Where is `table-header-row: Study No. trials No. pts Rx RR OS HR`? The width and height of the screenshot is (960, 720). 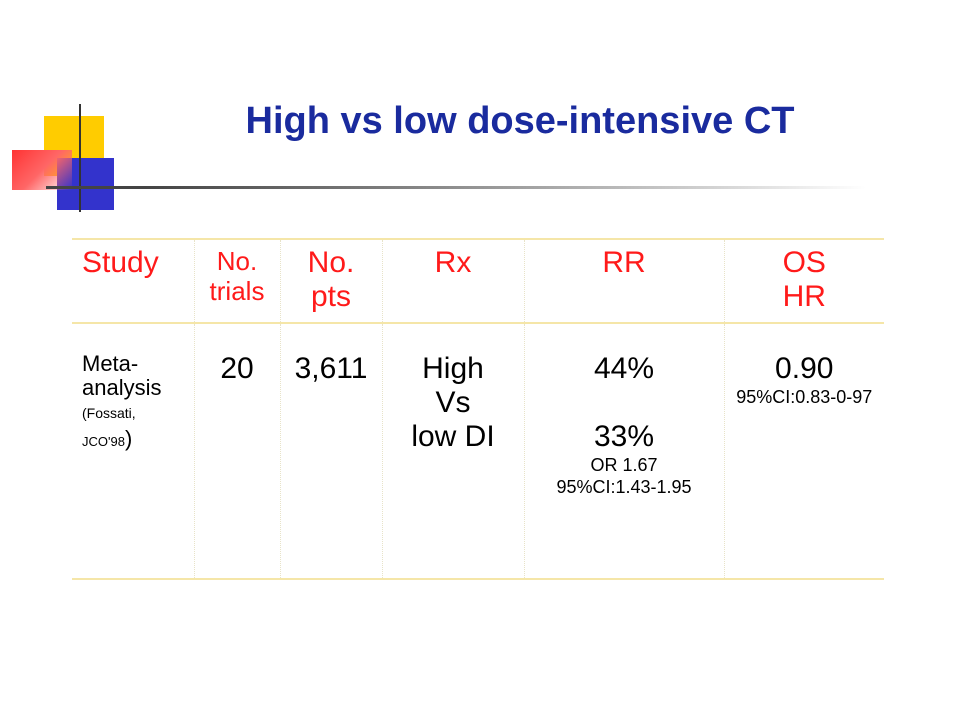 table-header-row: Study No. trials No. pts Rx RR OS HR is located at coordinates (478, 281).